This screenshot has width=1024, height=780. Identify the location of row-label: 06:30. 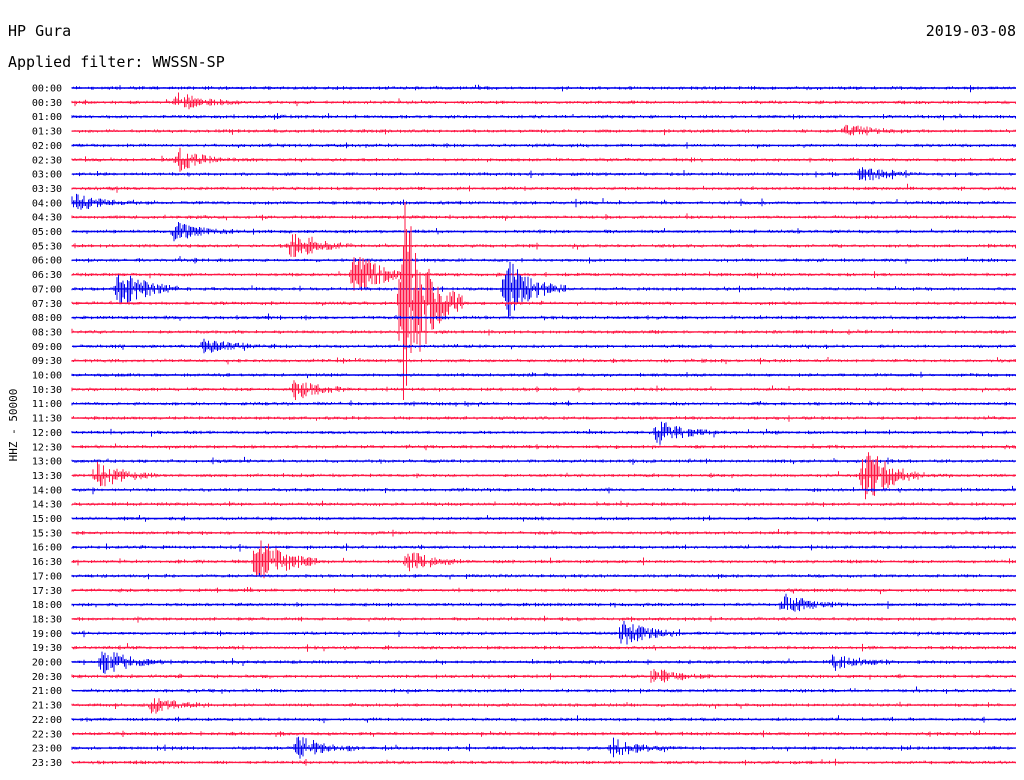
(47, 275).